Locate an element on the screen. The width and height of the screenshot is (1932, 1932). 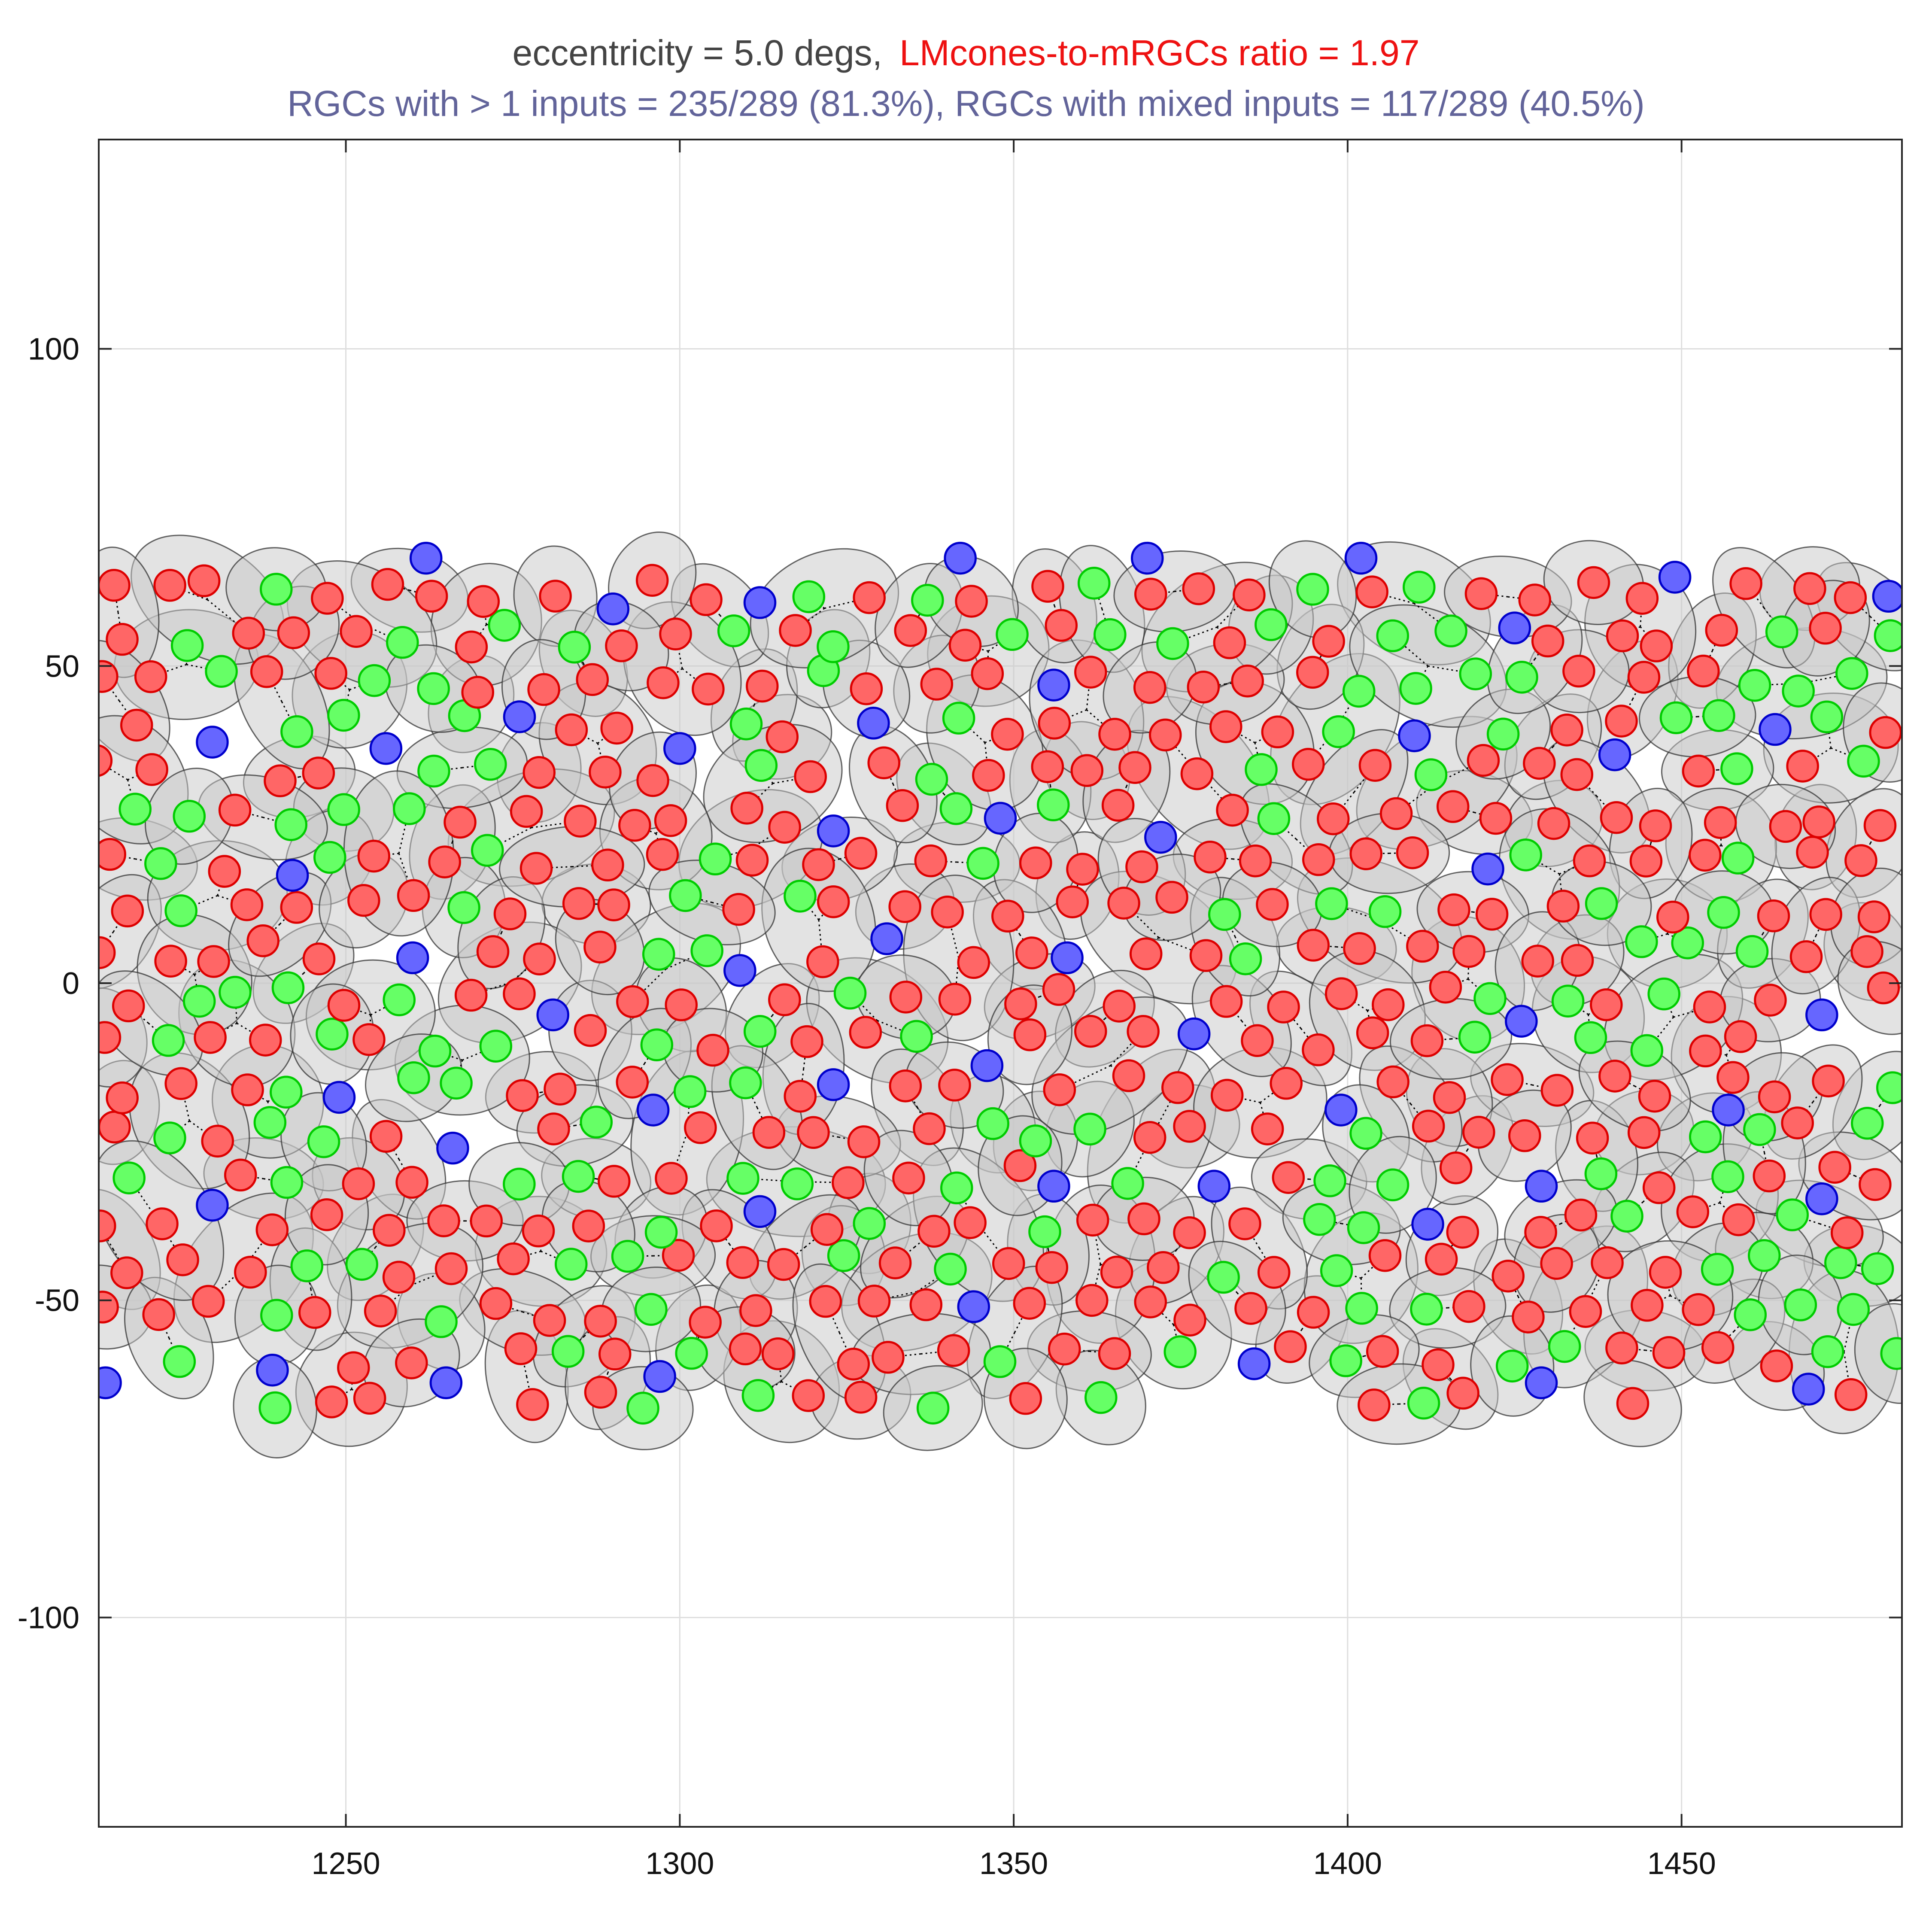
y-tick-label: 100 is located at coordinates (53, 349).